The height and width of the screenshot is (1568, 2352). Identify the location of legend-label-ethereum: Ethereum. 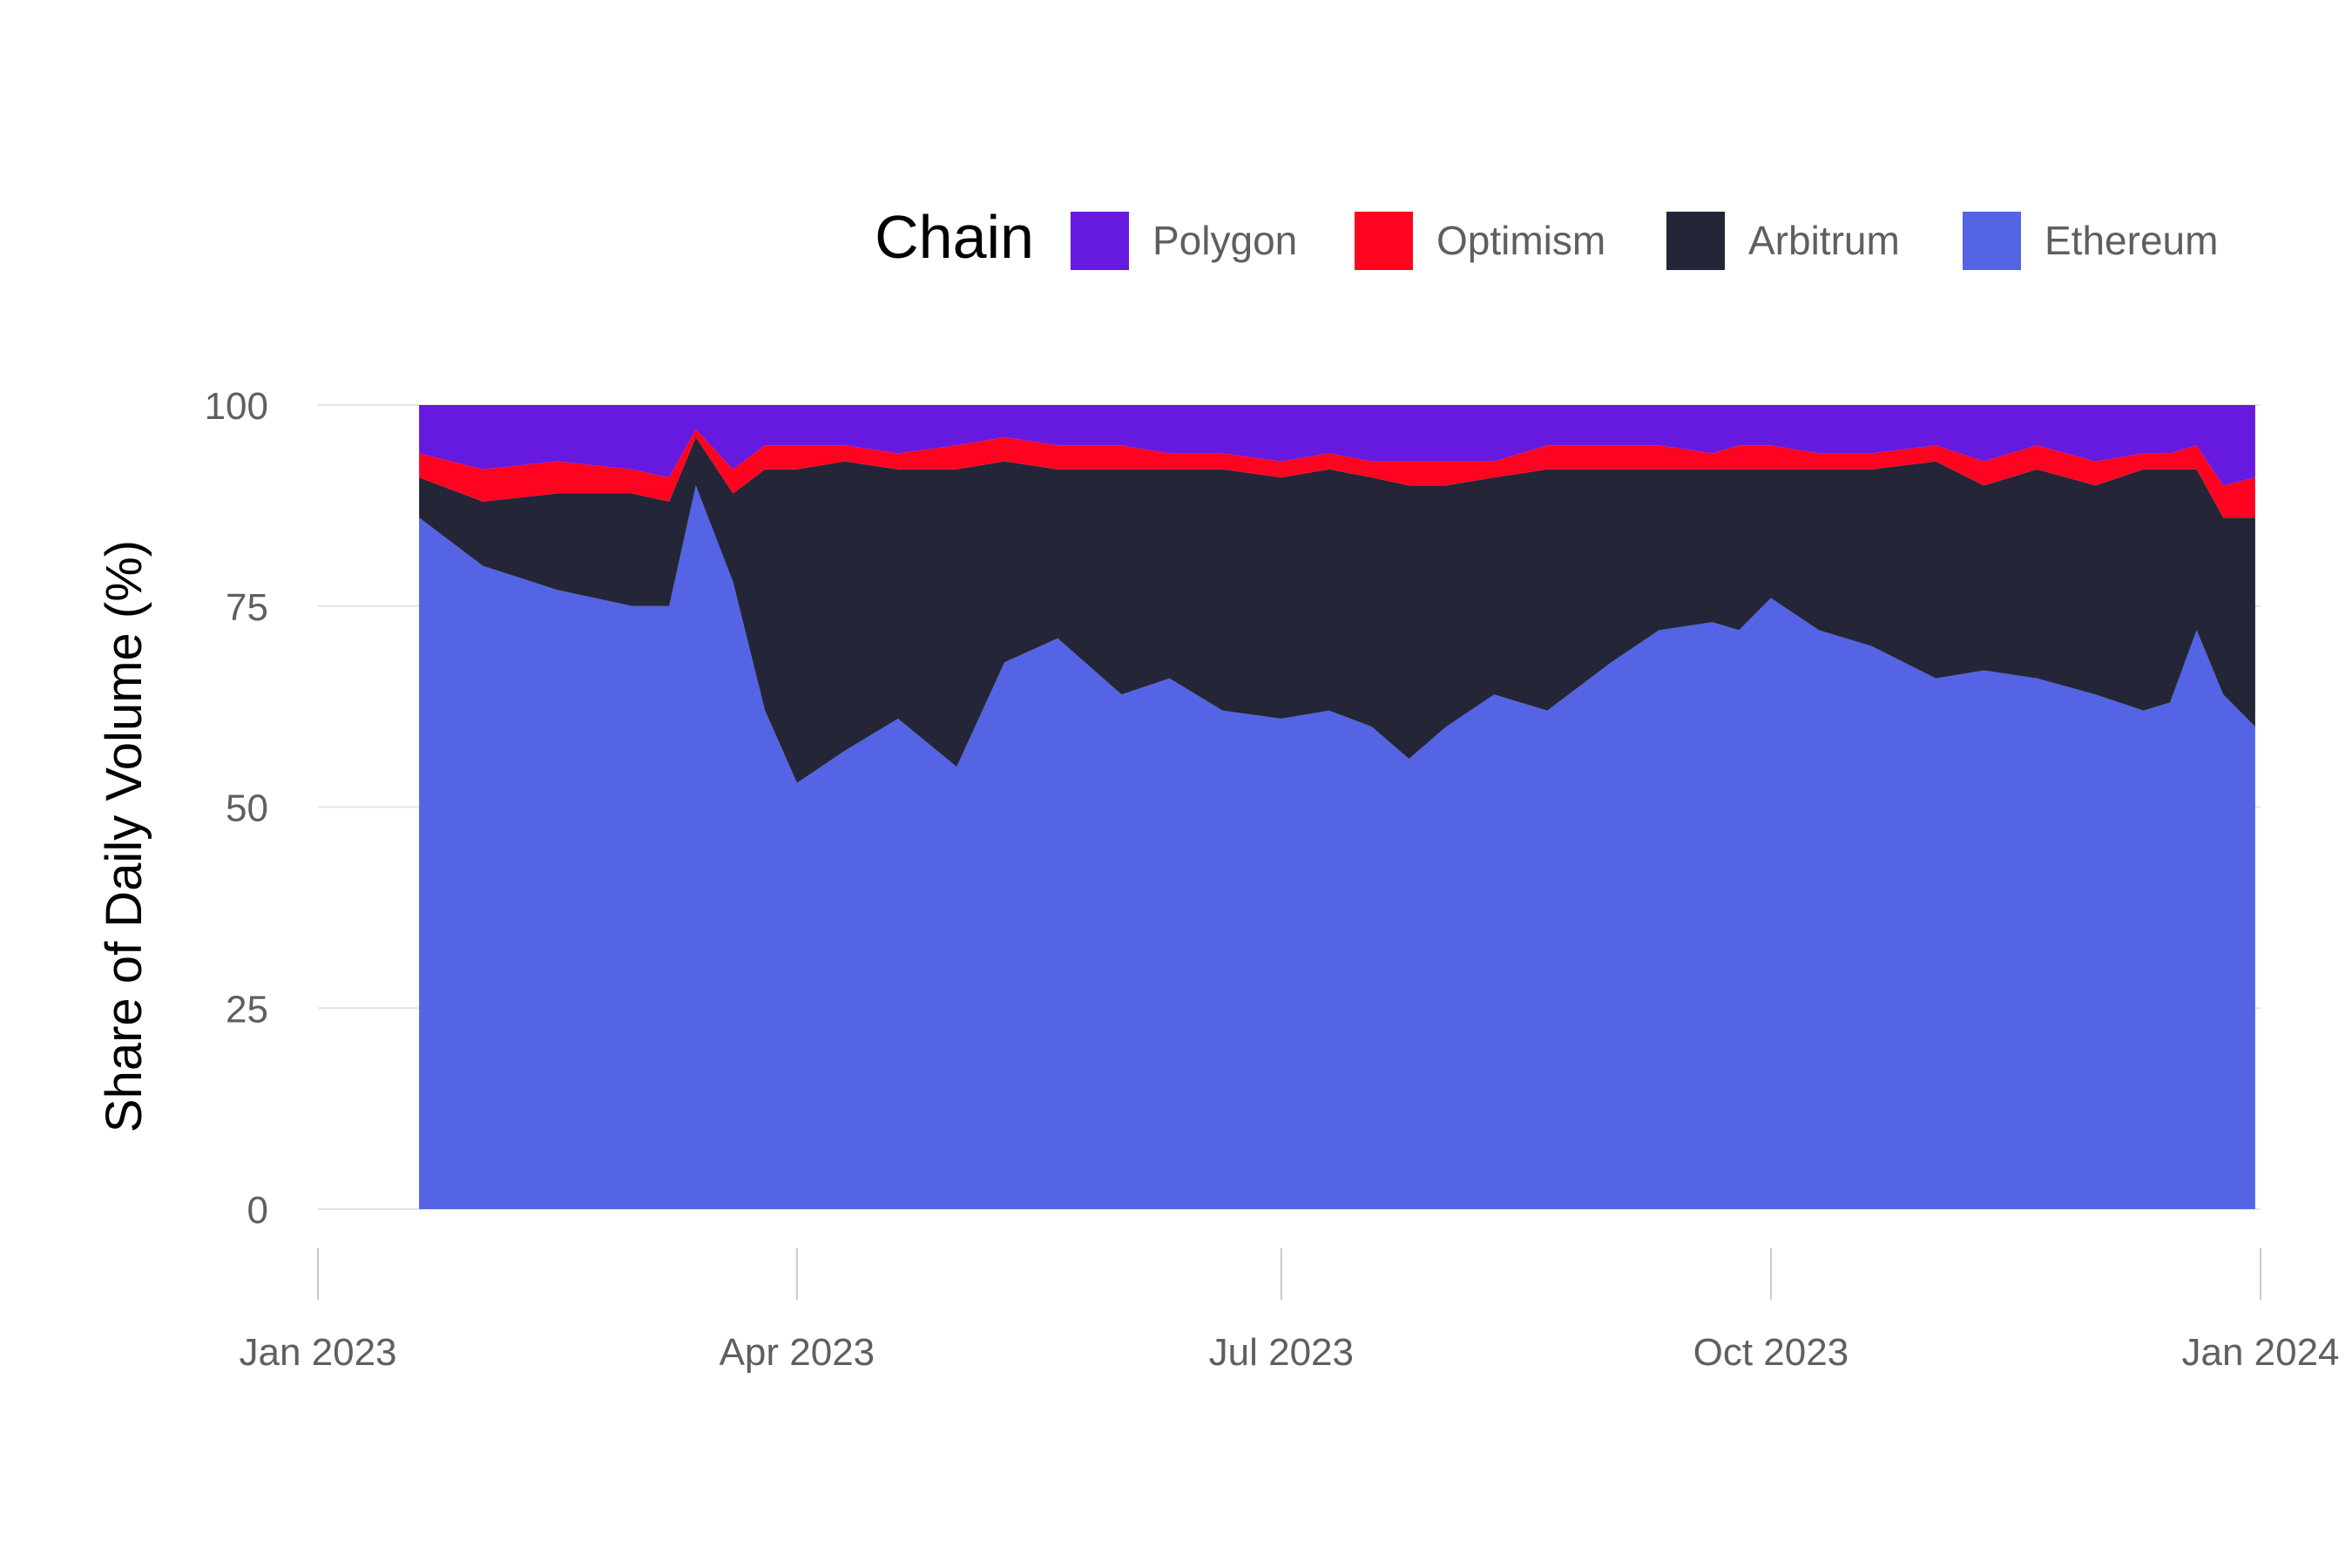
(2131, 240).